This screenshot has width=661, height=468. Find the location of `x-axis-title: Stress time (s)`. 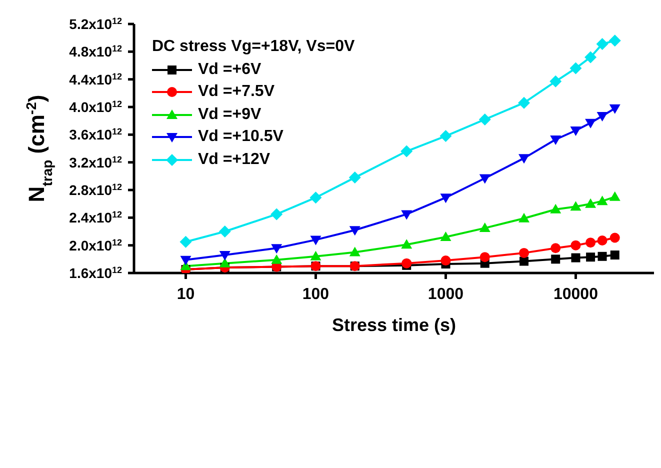

x-axis-title: Stress time (s) is located at coordinates (394, 325).